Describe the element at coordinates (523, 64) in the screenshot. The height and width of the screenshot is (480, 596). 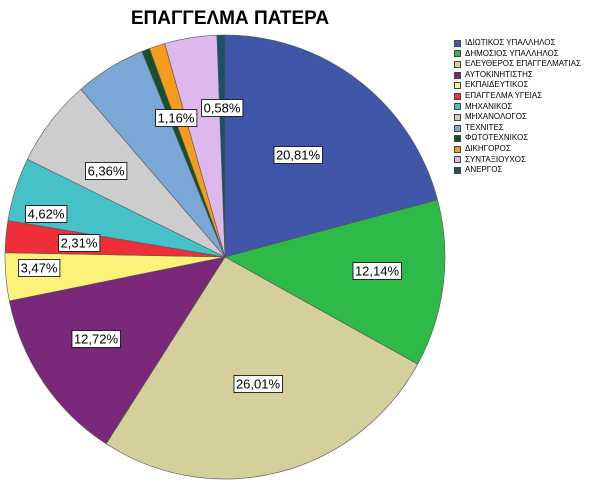
I see `legend-label: ΕΛΕΥΘΕΡΟΣ ΕΠΑΓΓΕΛΜΑΤΙΑΣ` at that location.